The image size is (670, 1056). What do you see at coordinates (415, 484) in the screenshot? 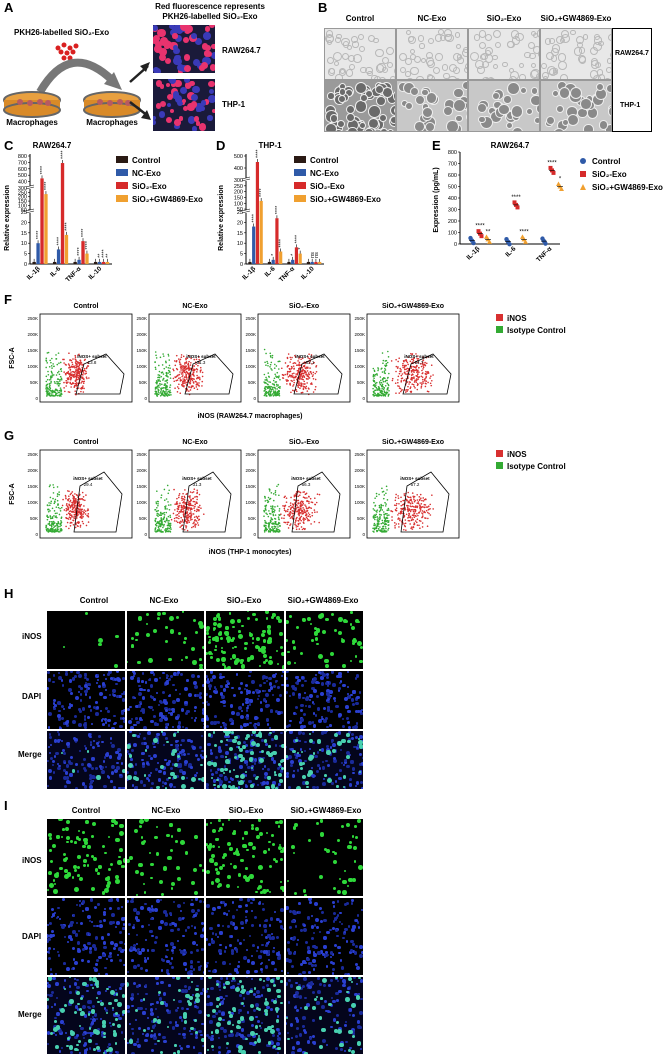
I see `gate-percentage: 57.2` at bounding box center [415, 484].